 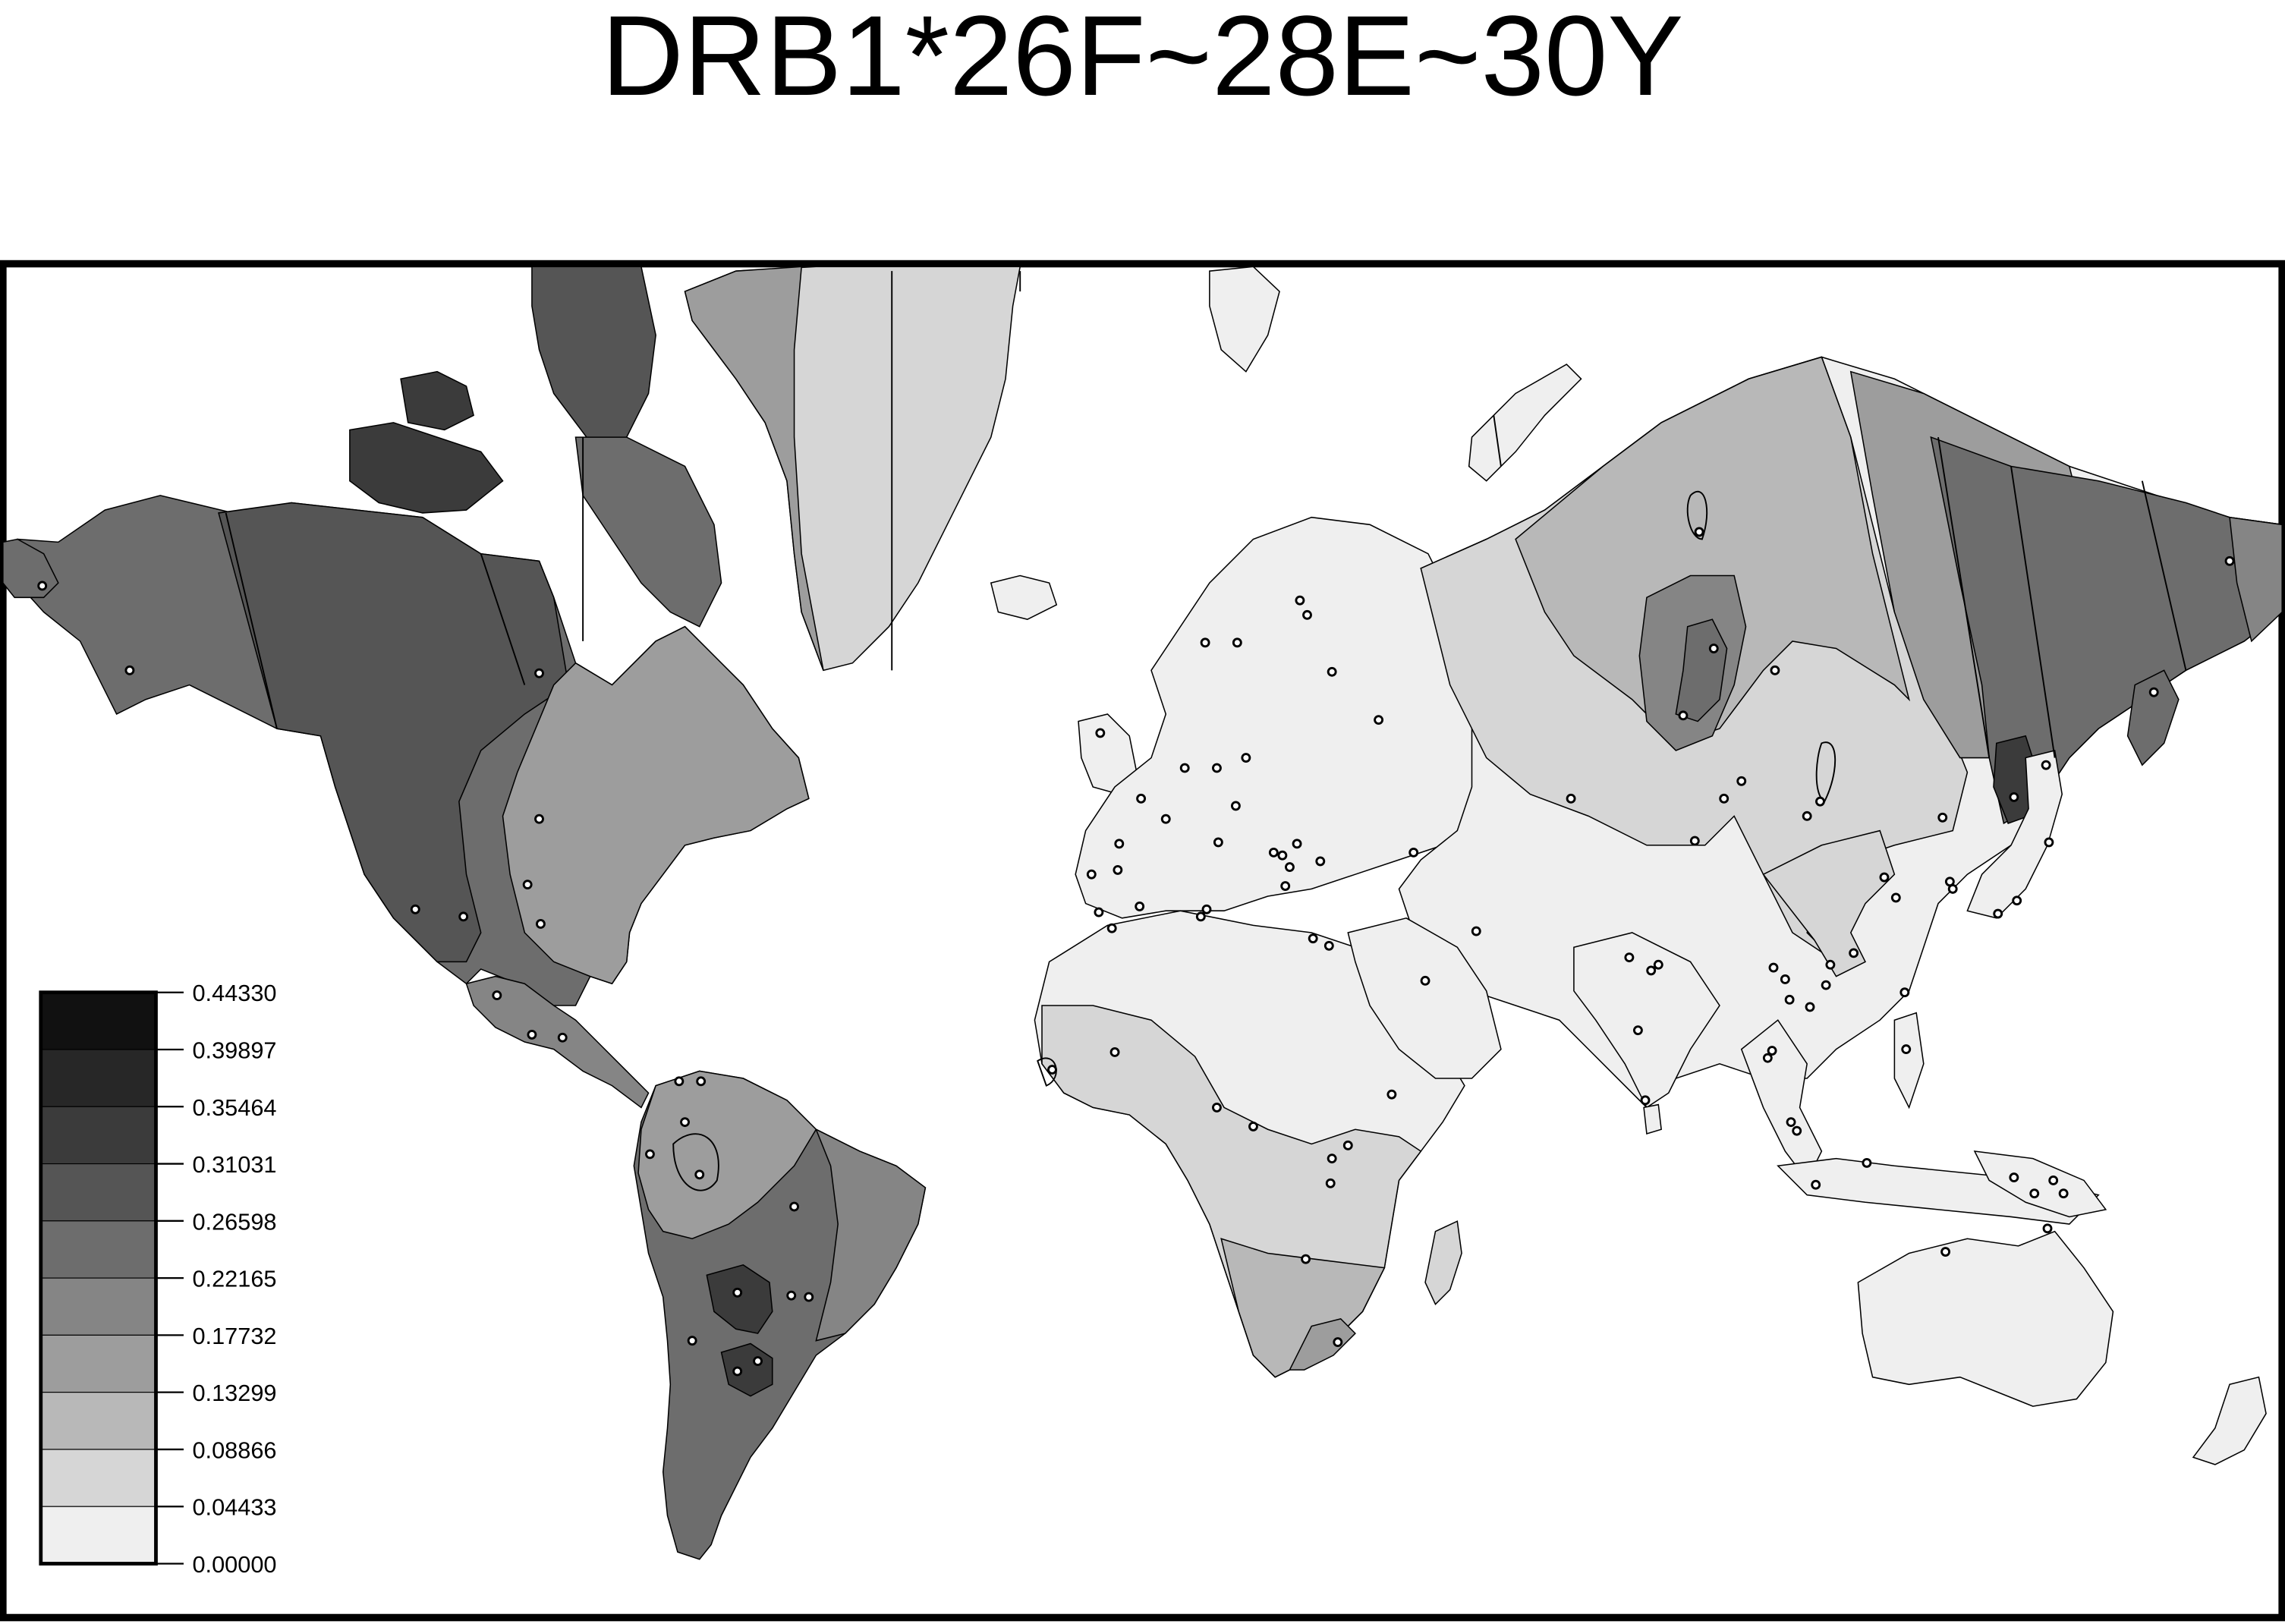 I want to click on land-greenland-west, so click(x=754, y=468).